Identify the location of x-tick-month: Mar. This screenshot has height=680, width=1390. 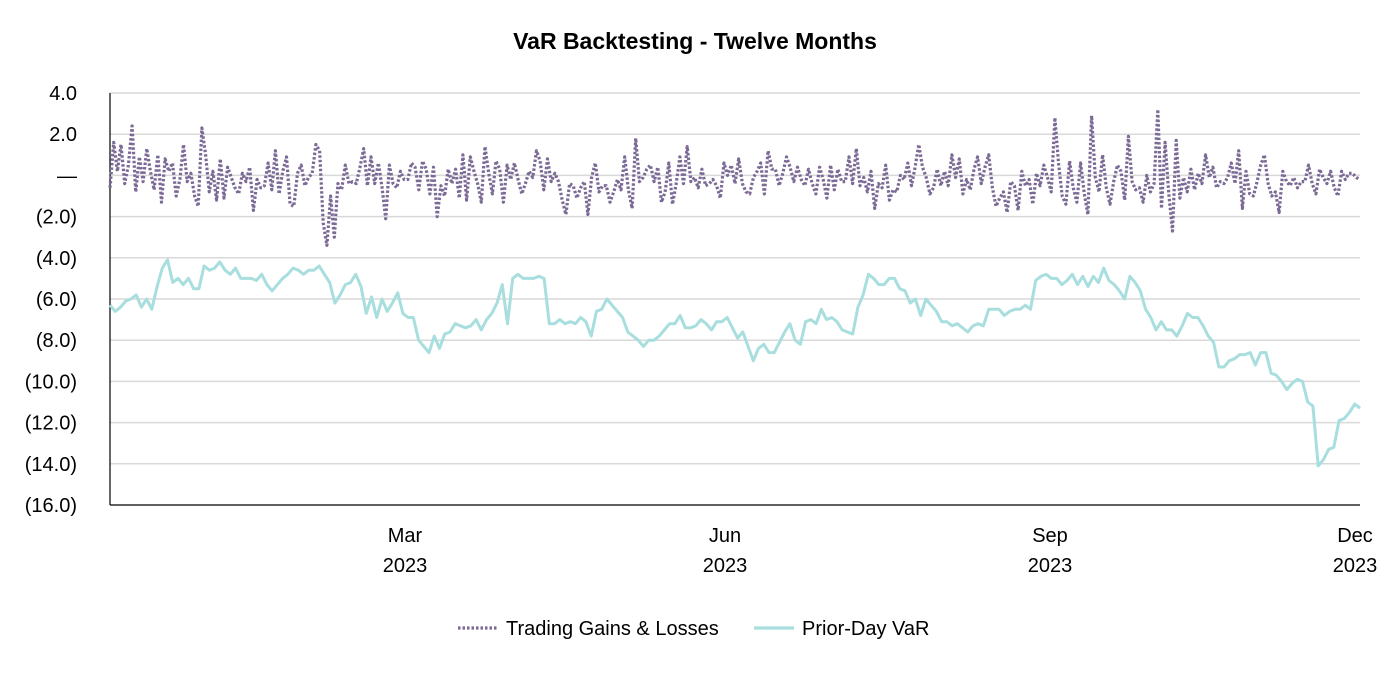
(405, 536).